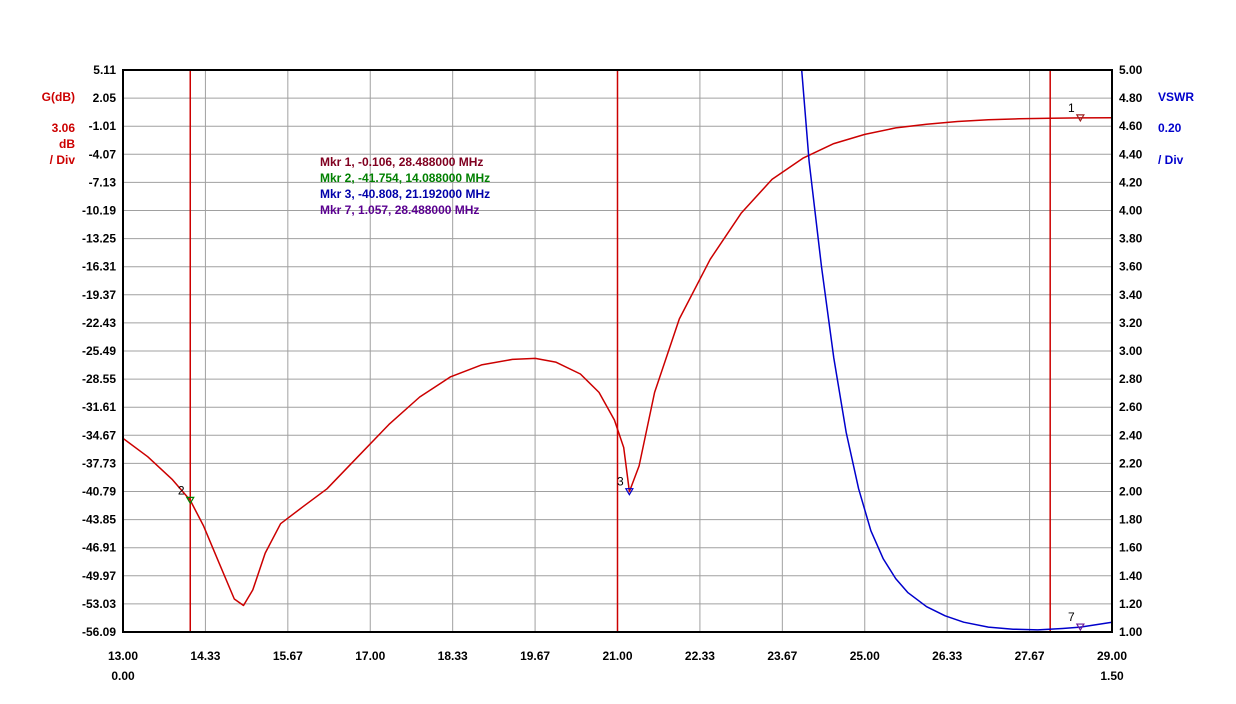  Describe the element at coordinates (1131, 98) in the screenshot. I see `right-tick-label: 4.80` at that location.